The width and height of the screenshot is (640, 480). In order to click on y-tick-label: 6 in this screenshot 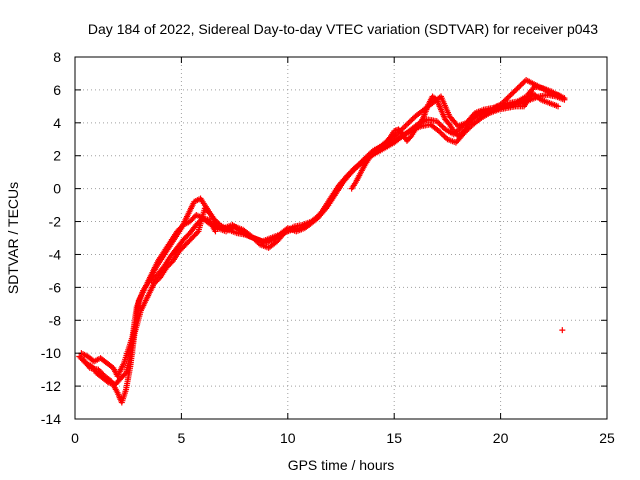, I will do `click(57, 90)`.